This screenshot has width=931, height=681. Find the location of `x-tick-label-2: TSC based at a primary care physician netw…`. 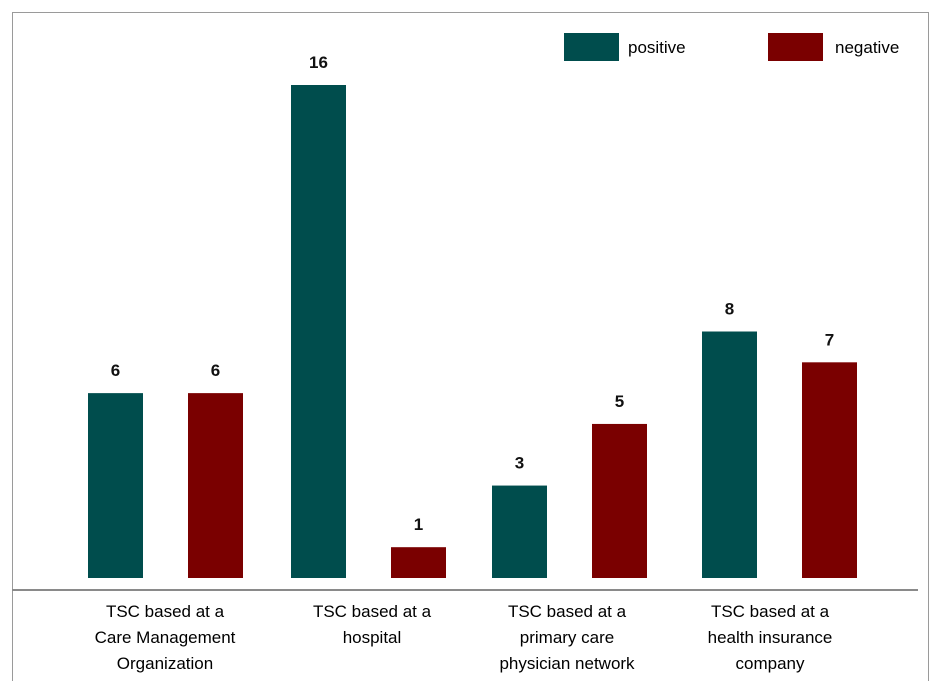

x-tick-label-2: TSC based at a primary care physician netw… is located at coordinates (567, 637).